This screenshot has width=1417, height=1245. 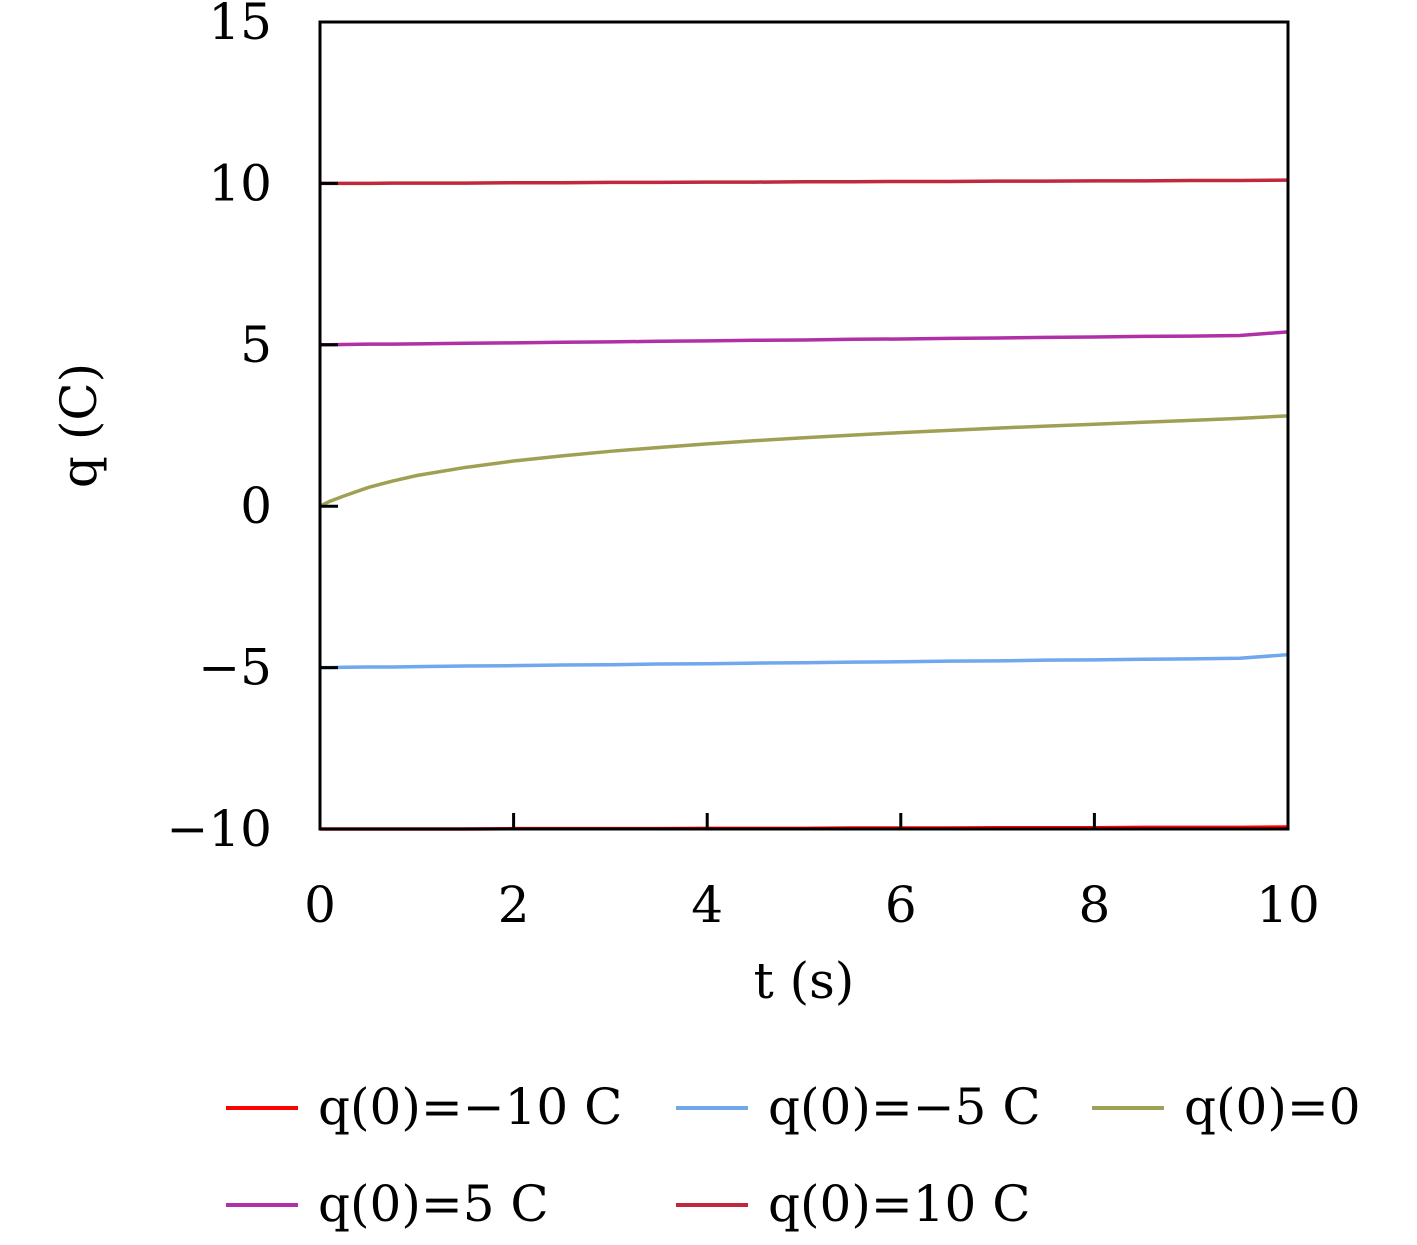 I want to click on y-tick-label: −5, so click(x=235, y=668).